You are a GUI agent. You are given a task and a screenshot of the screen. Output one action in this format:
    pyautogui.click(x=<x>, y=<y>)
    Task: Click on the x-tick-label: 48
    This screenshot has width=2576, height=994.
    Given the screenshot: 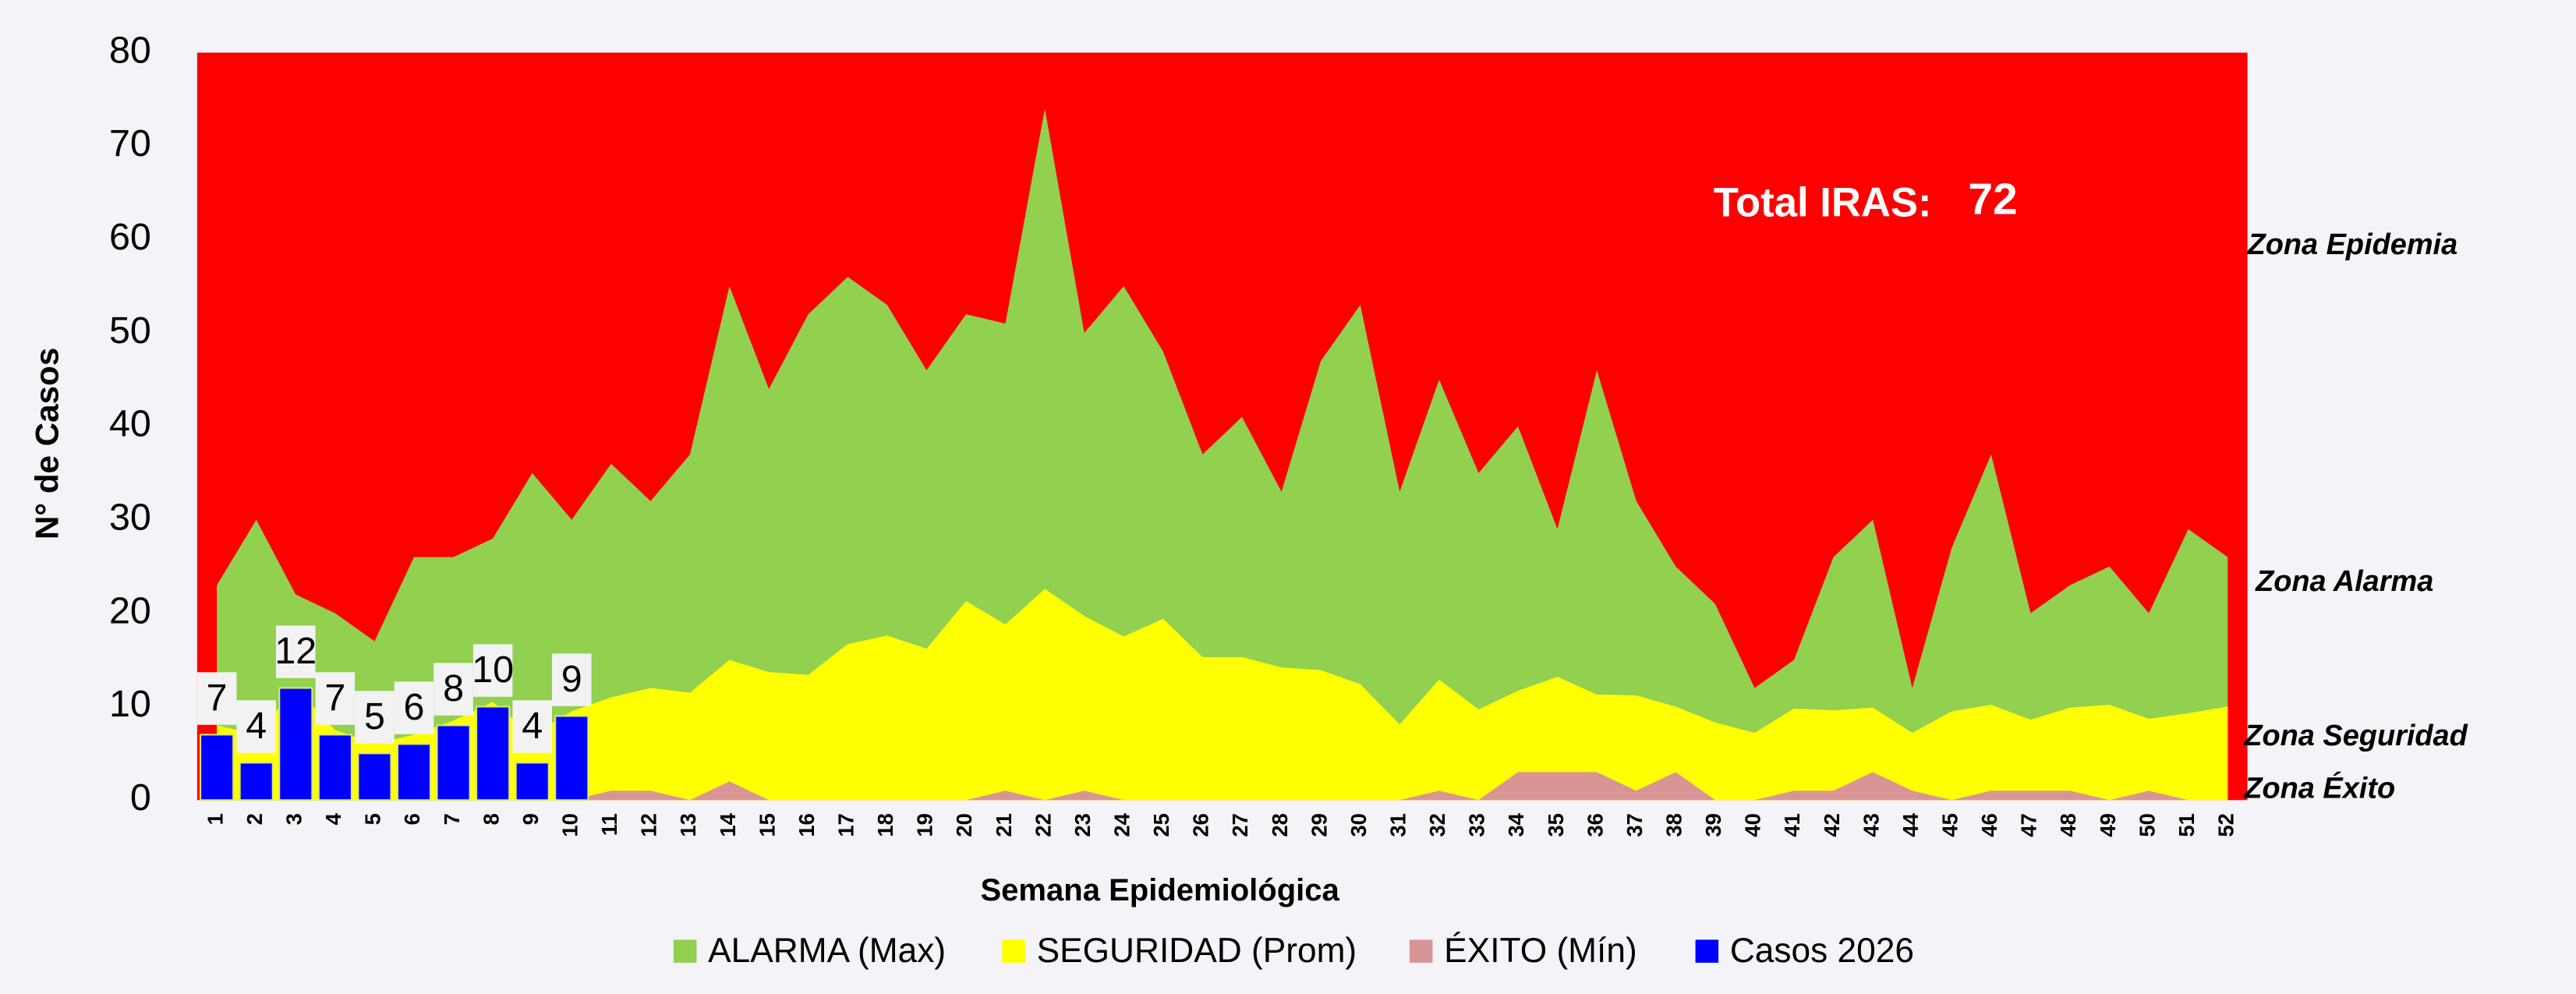 What is the action you would take?
    pyautogui.click(x=2068, y=825)
    